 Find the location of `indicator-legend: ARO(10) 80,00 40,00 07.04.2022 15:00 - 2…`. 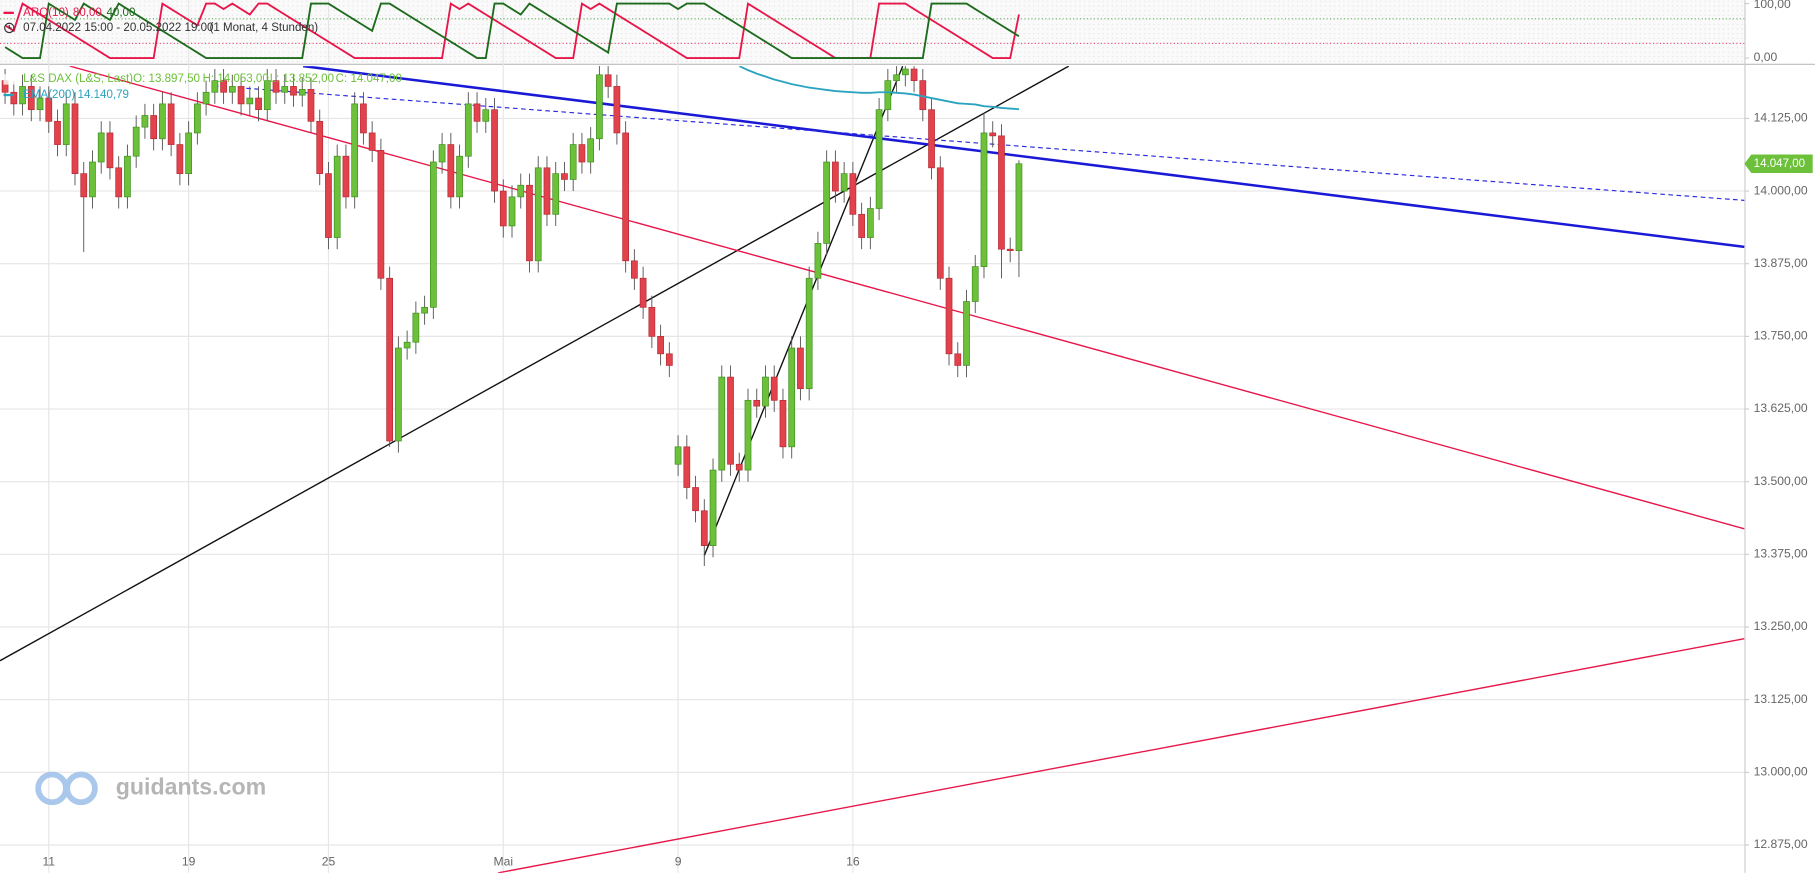

indicator-legend: ARO(10) 80,00 40,00 07.04.2022 15:00 - 2… is located at coordinates (160, 20).